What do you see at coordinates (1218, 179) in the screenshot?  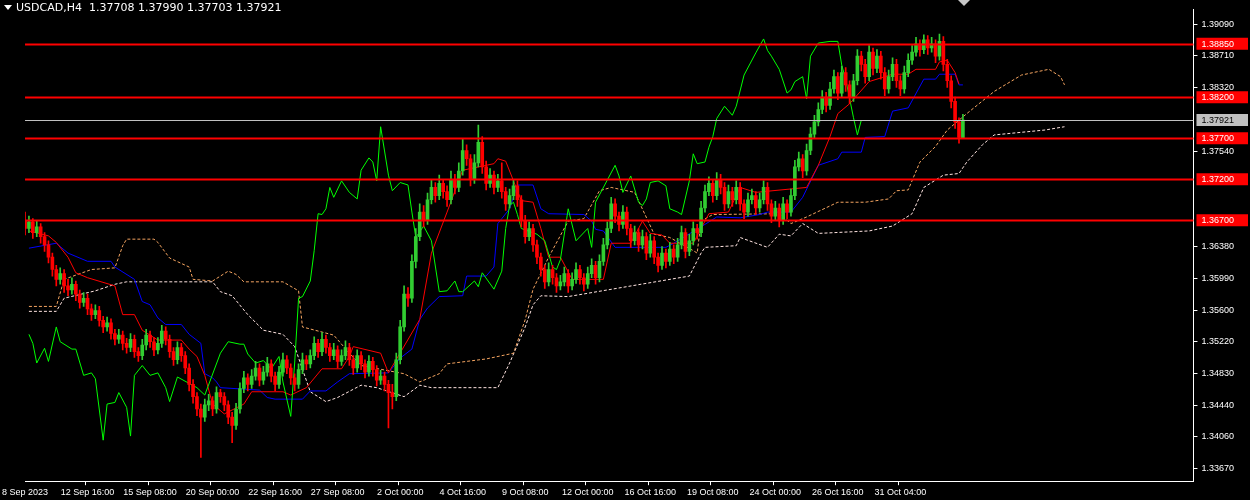 I see `ref-line-label: 1.37200` at bounding box center [1218, 179].